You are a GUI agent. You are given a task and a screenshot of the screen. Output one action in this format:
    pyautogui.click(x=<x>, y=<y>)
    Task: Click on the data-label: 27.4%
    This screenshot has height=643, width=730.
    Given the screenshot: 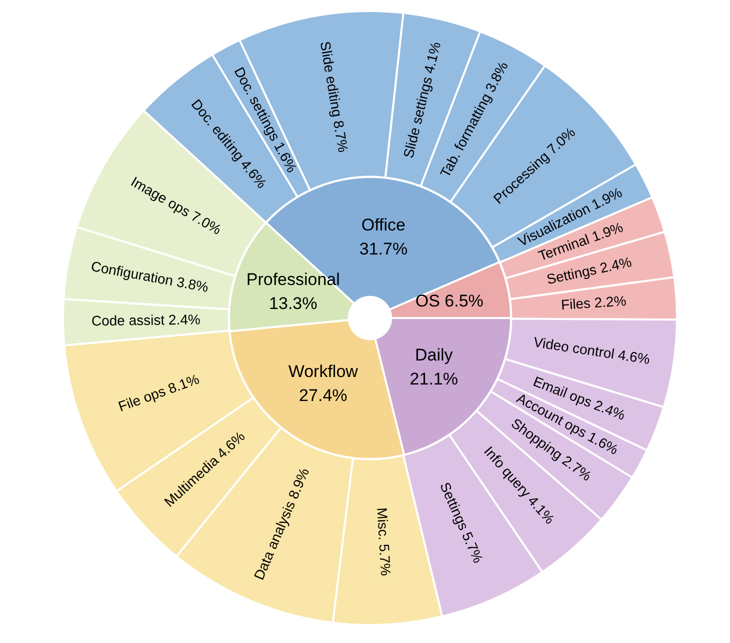 What is the action you would take?
    pyautogui.click(x=323, y=395)
    